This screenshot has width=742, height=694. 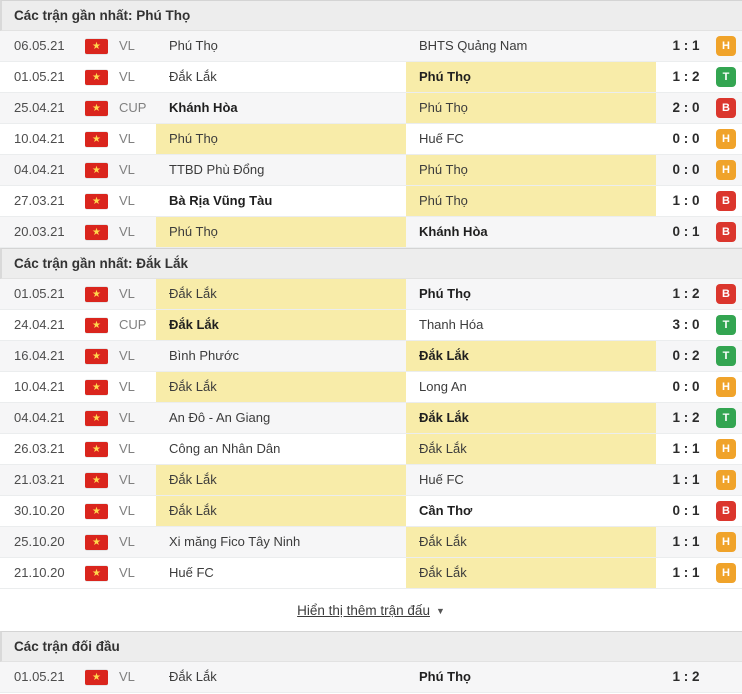 I want to click on home-team: Phú Thọ, so click(x=193, y=45).